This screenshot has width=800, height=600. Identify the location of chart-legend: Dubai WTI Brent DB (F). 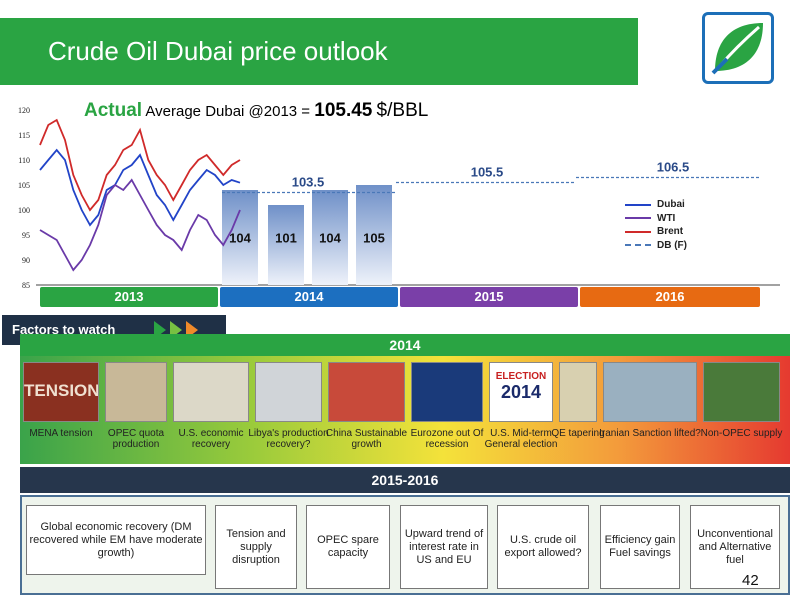
(656, 225).